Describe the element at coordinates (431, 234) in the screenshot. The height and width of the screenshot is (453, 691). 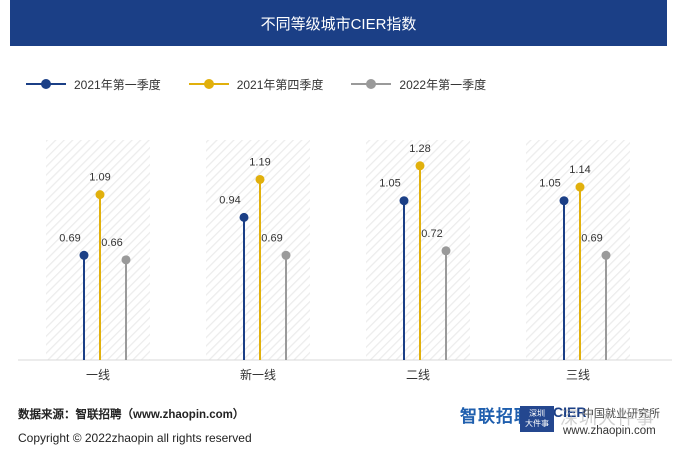
I see `data-label: 0.72` at that location.